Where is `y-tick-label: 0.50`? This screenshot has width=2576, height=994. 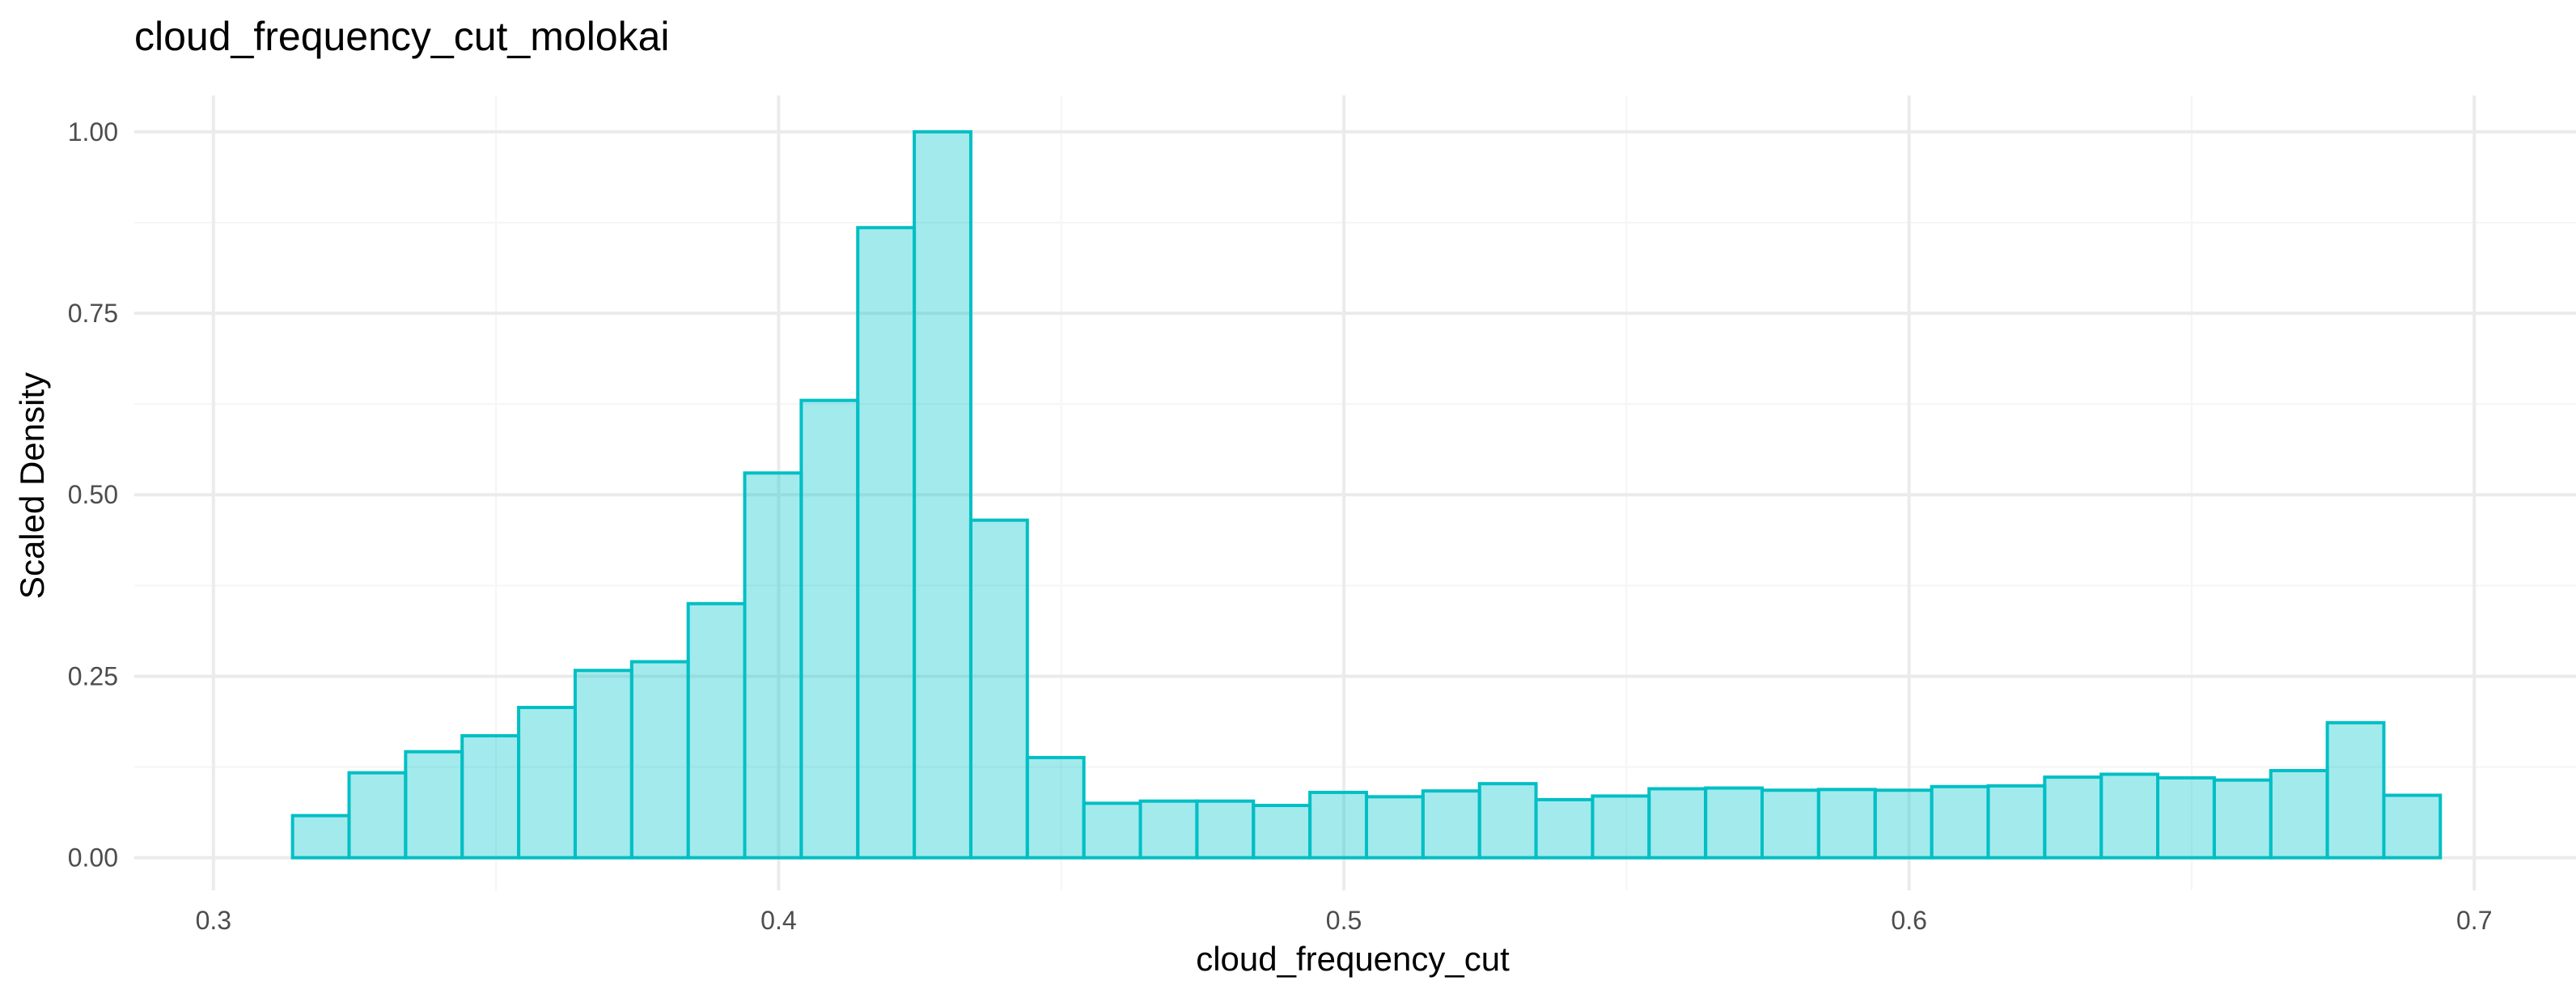
y-tick-label: 0.50 is located at coordinates (93, 494).